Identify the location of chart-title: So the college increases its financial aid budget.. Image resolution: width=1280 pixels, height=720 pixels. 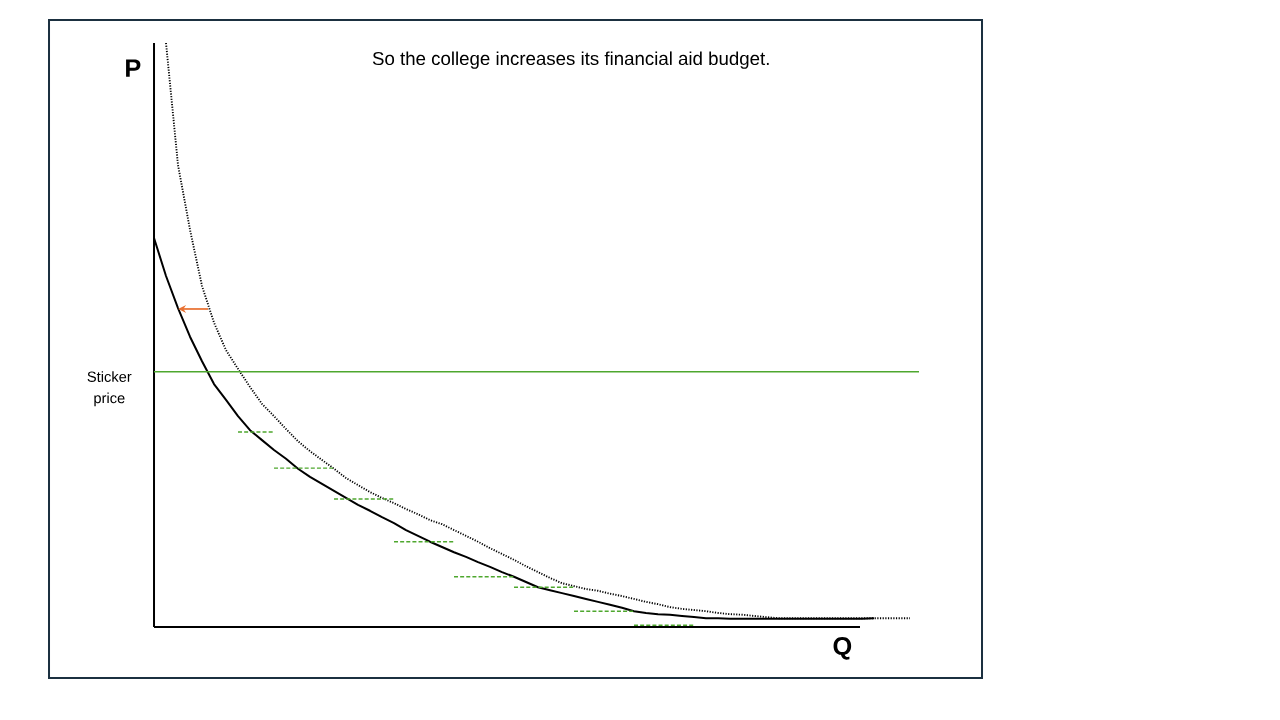
(570, 60).